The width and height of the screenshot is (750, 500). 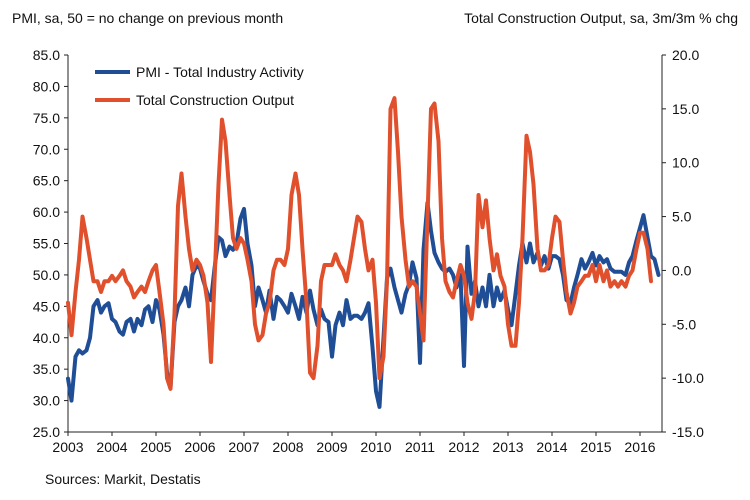 What do you see at coordinates (682, 217) in the screenshot?
I see `right-tick-label: 5.0` at bounding box center [682, 217].